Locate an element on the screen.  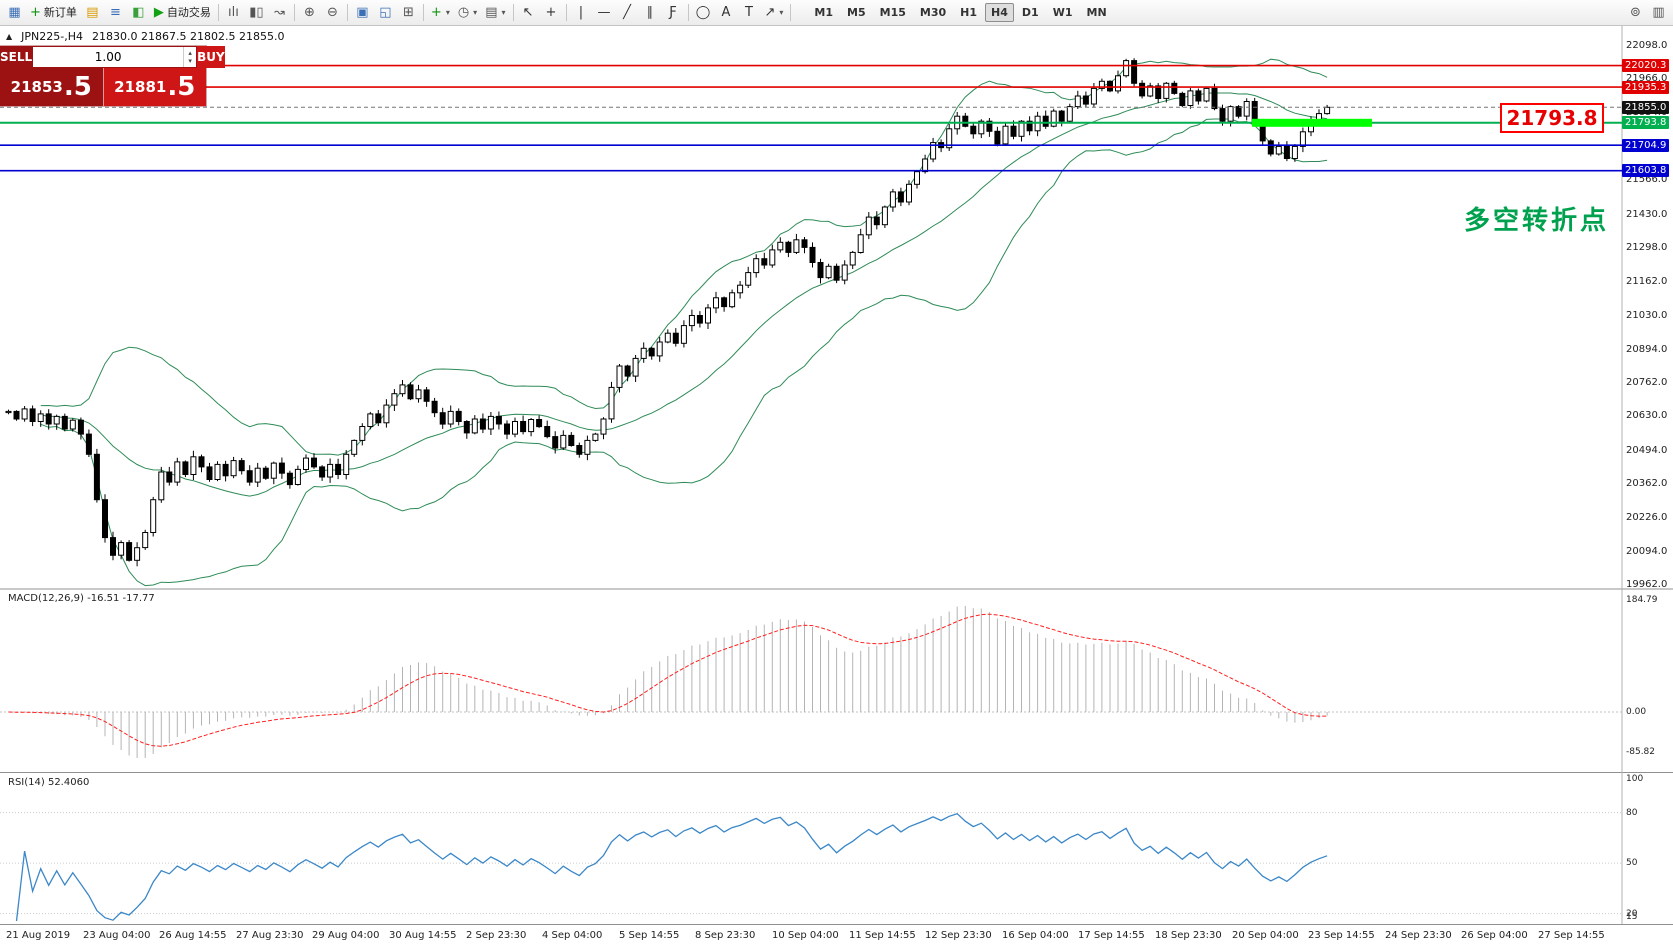
time-label: 17 Sep 14:55 is located at coordinates (1111, 935).